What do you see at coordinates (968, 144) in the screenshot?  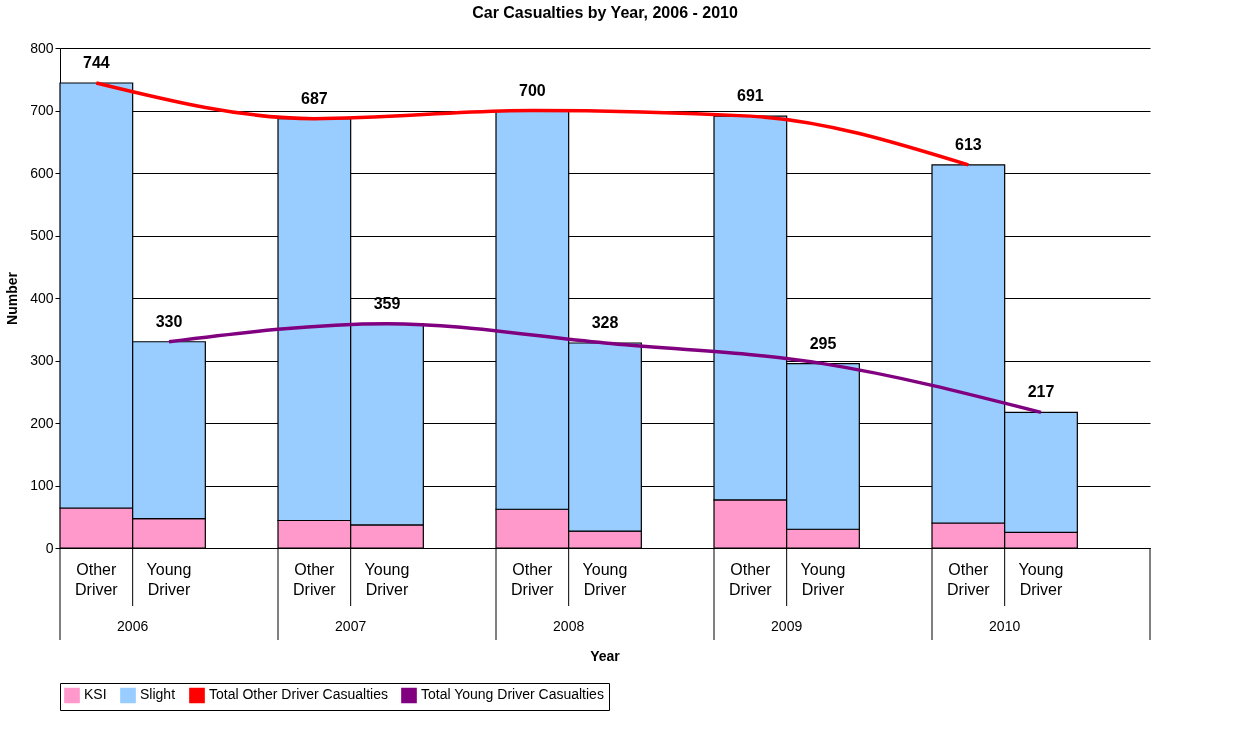 I see `data-label: 613` at bounding box center [968, 144].